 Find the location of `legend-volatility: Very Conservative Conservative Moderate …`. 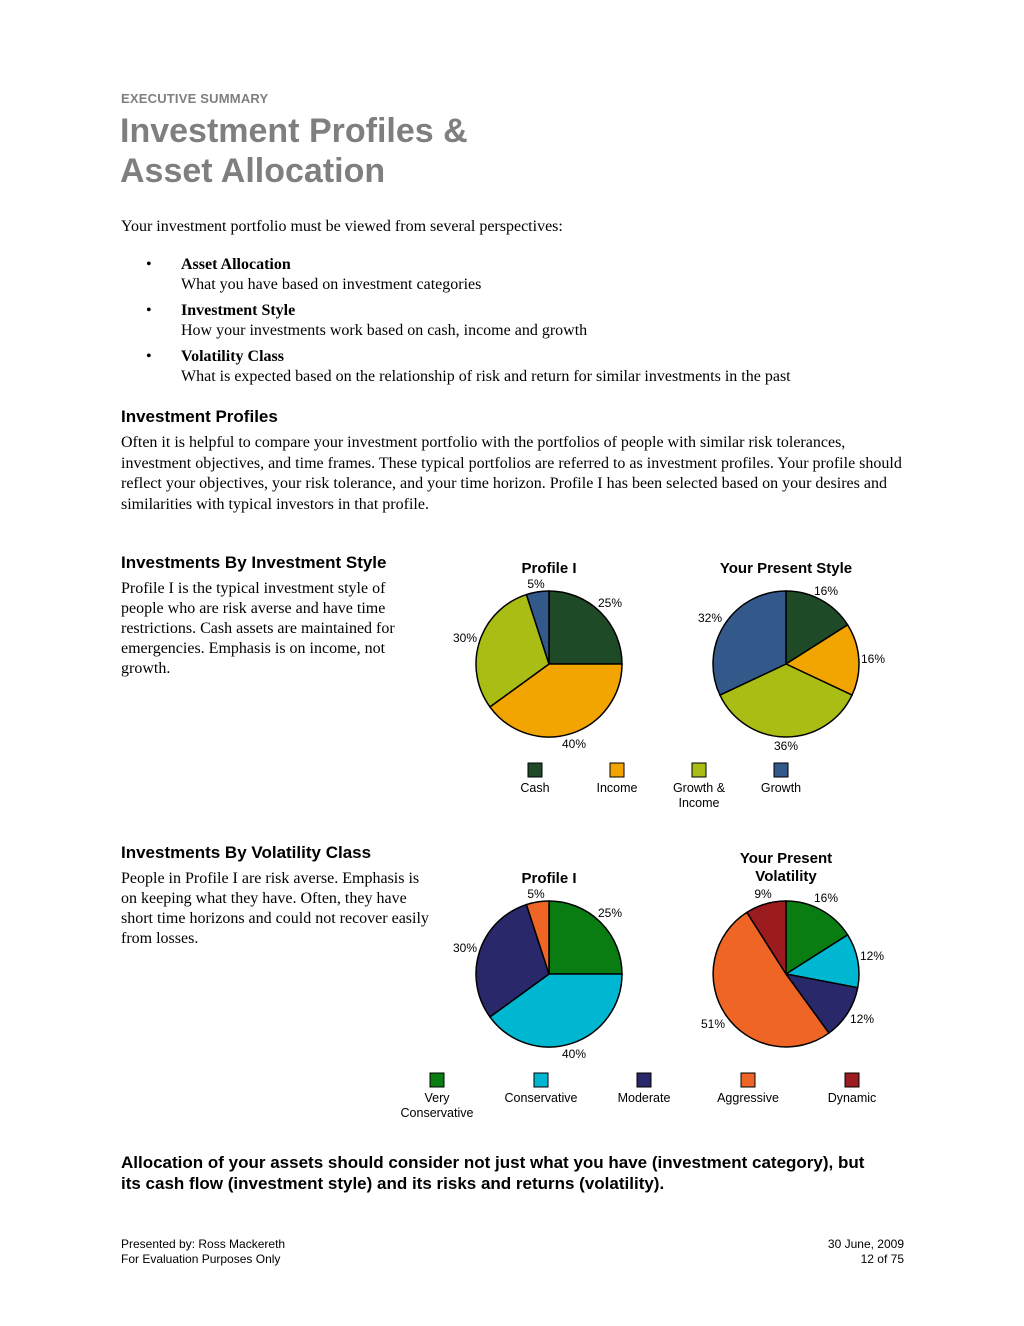

legend-volatility: Very Conservative Conservative Moderate … is located at coordinates (639, 1096).